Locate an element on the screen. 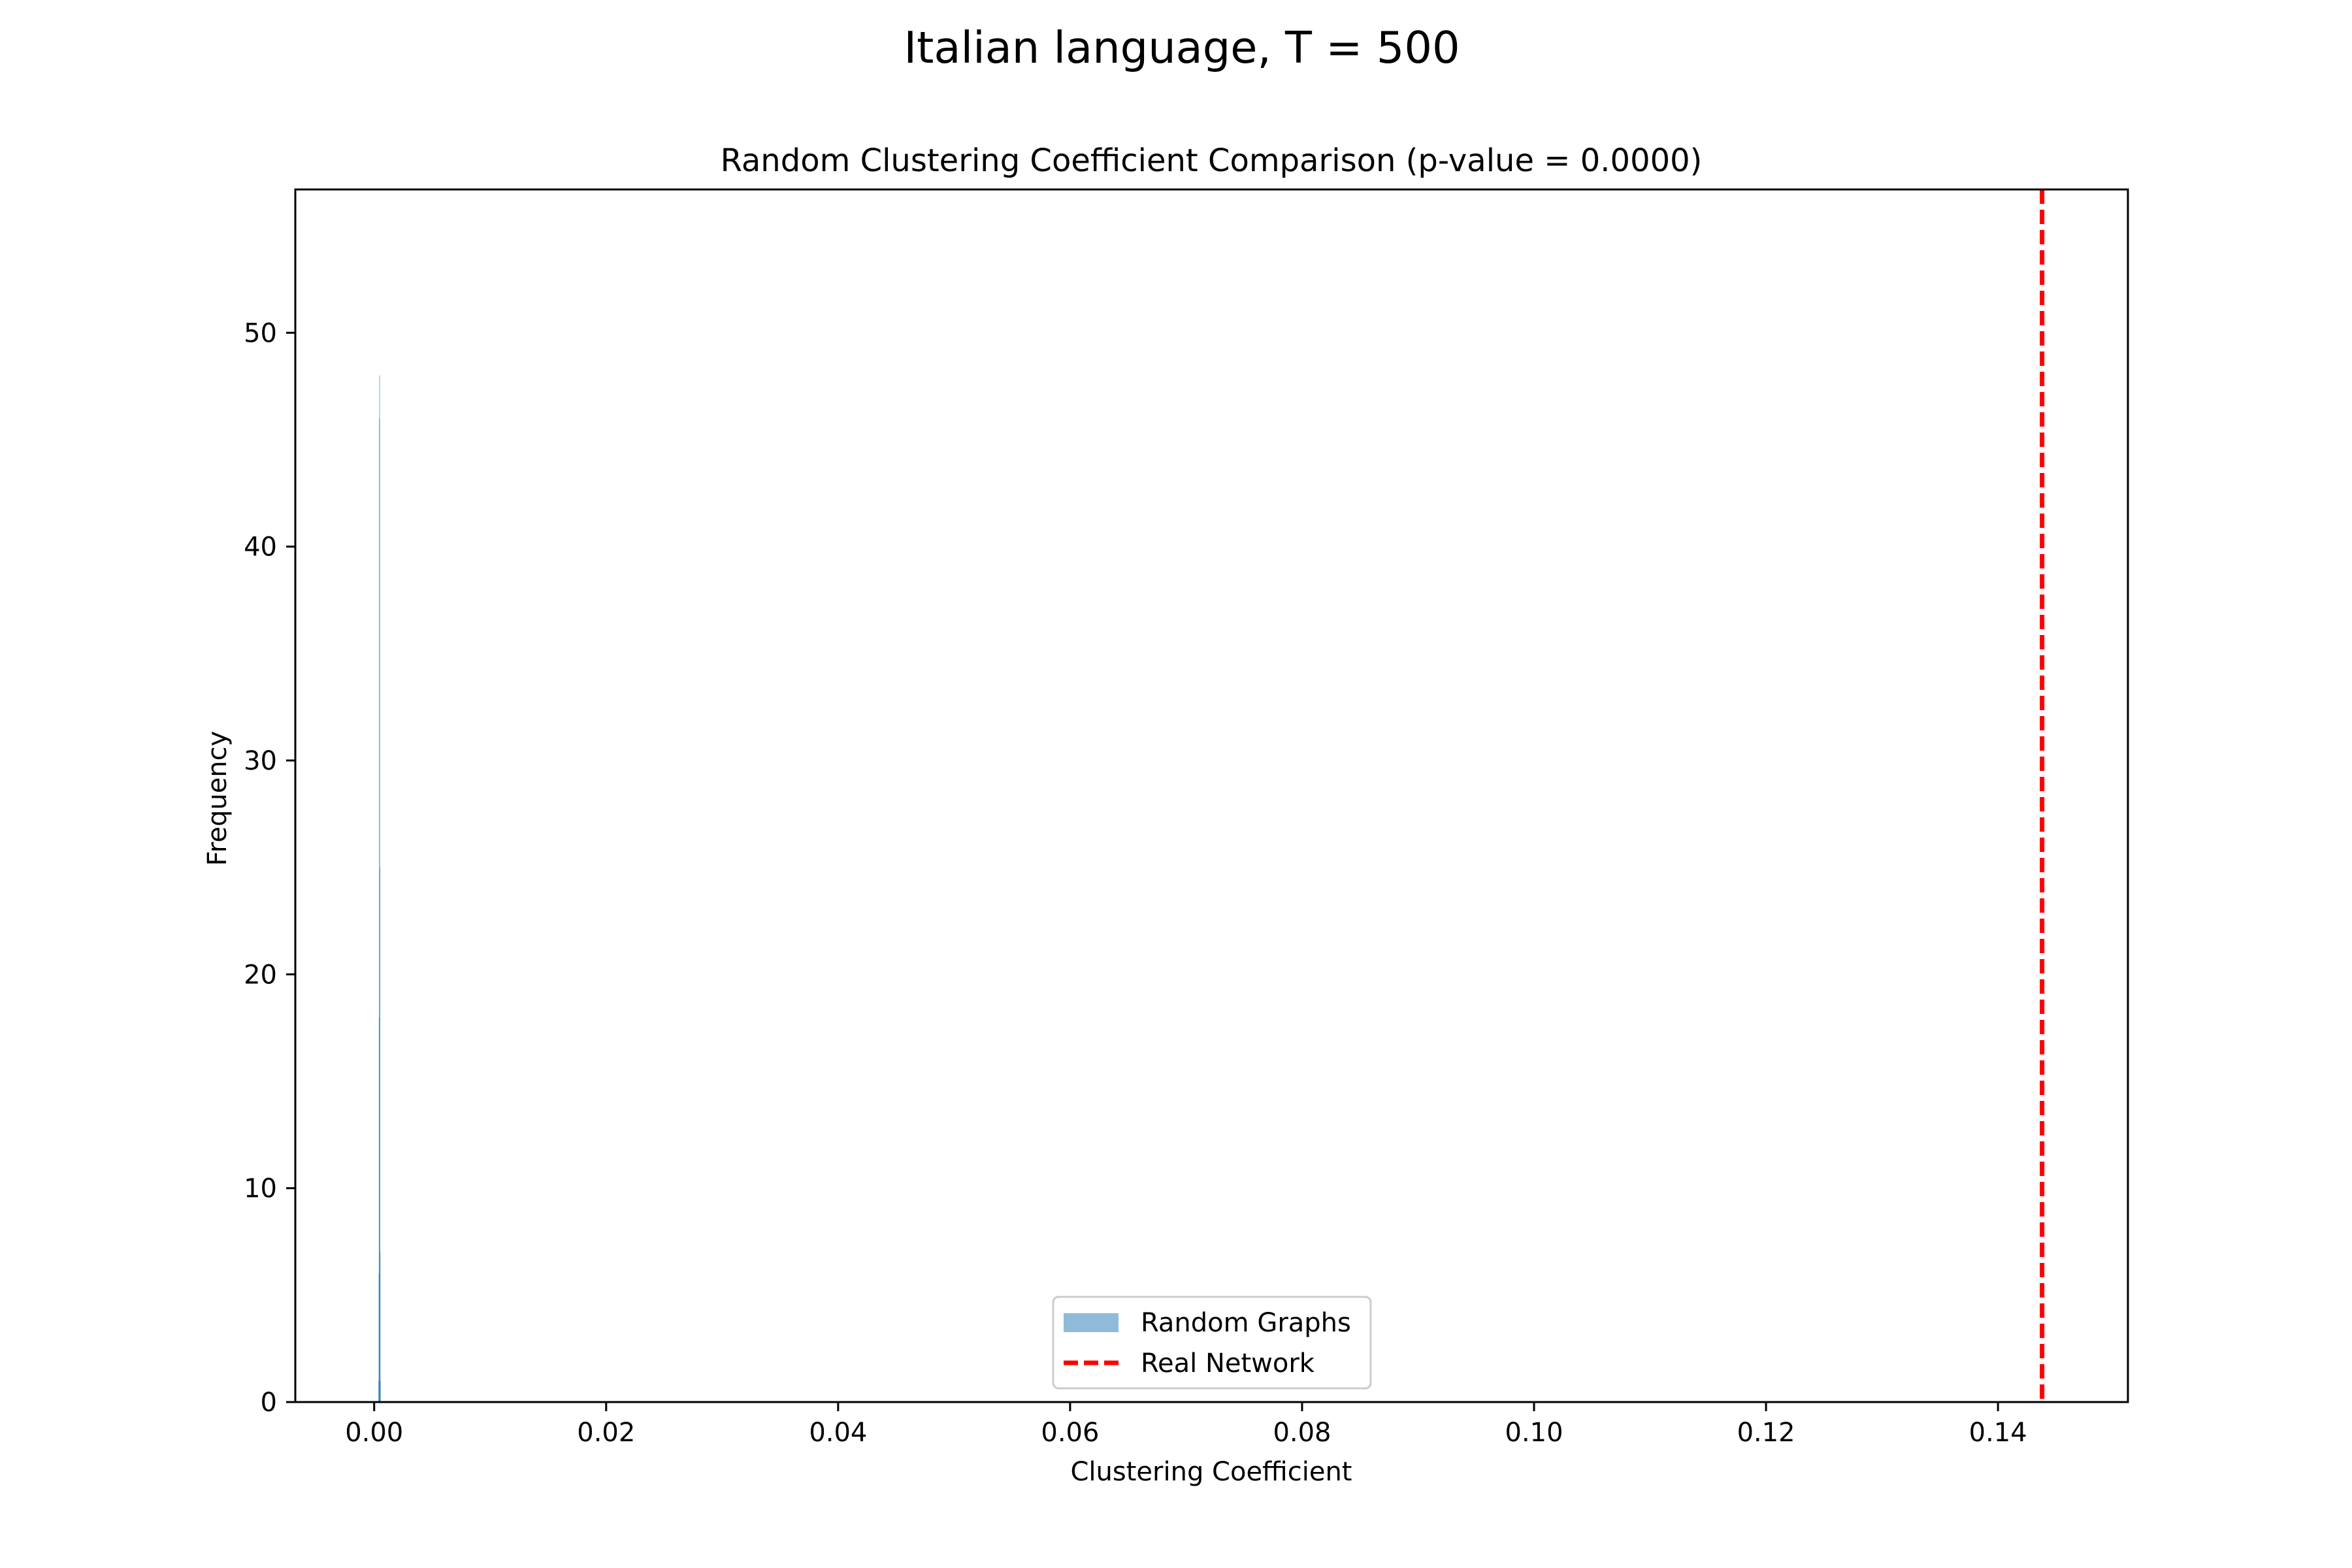 The image size is (2352, 1568). histogram-bars is located at coordinates (379, 888).